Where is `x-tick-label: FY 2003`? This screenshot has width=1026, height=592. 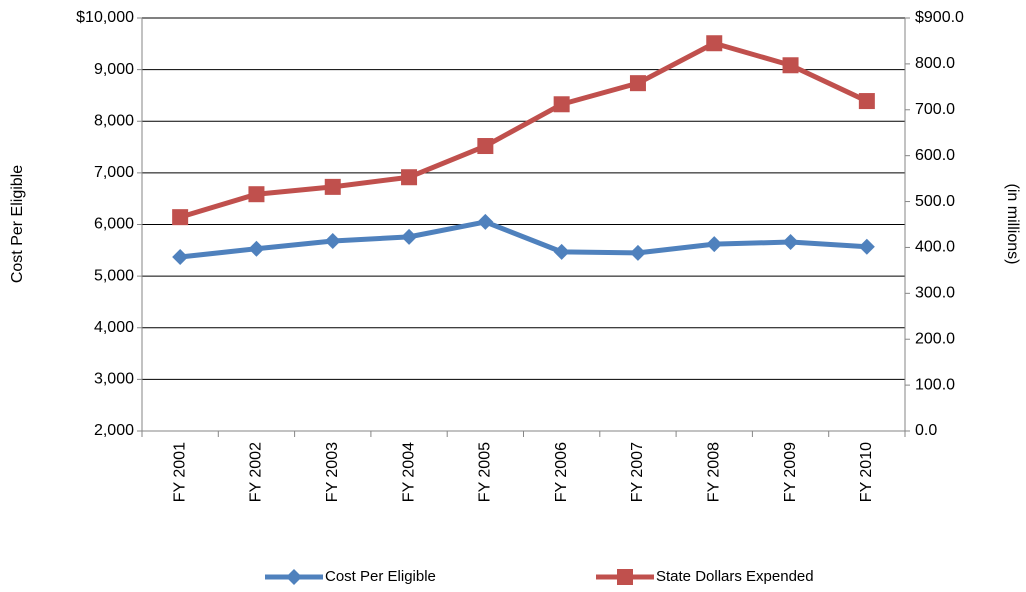 x-tick-label: FY 2003 is located at coordinates (332, 472).